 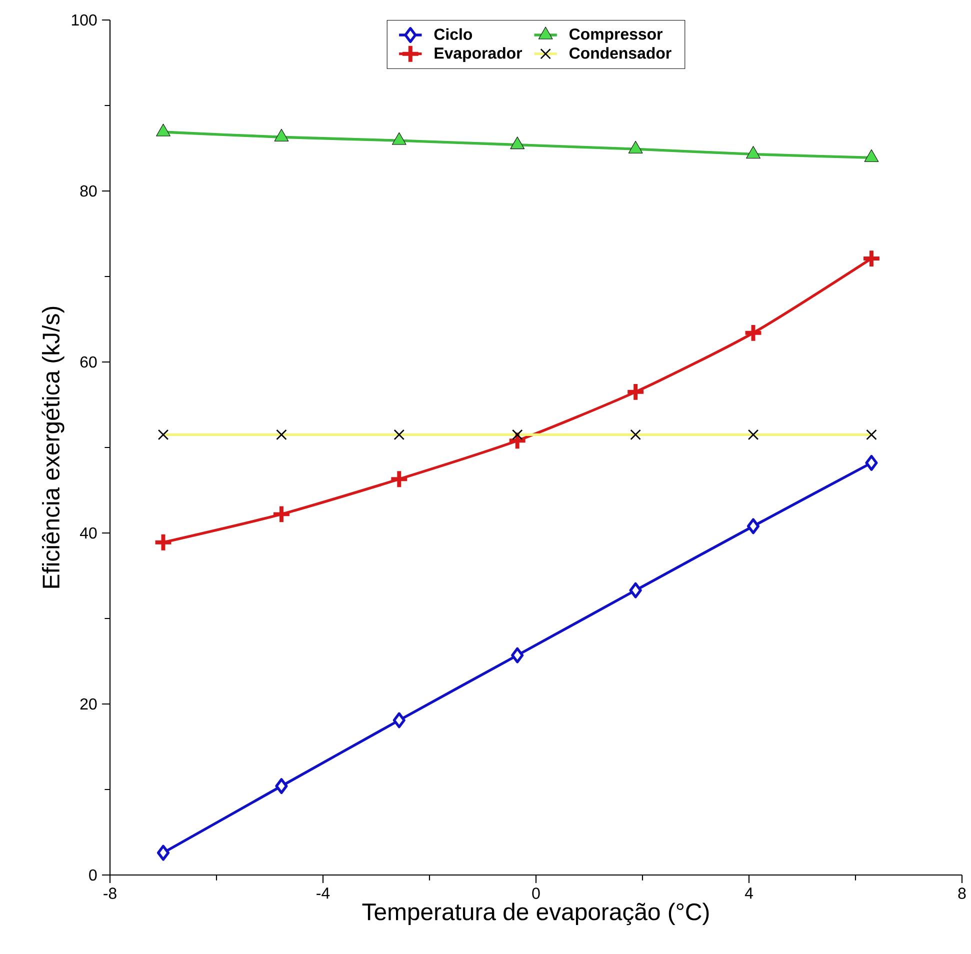 I want to click on y-tick-label: 20, so click(x=88, y=704).